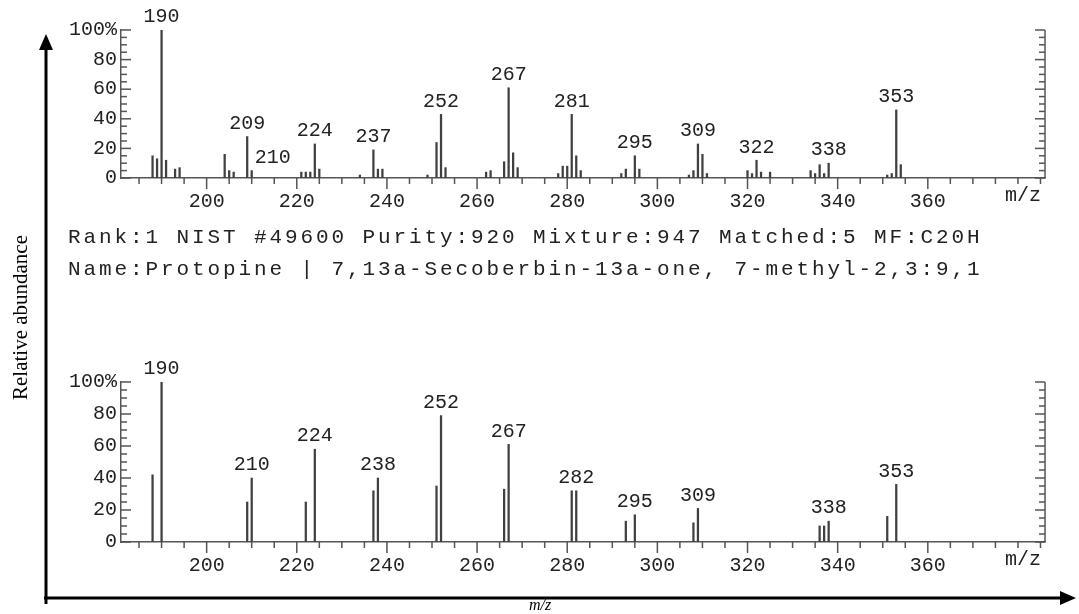 Image resolution: width=1079 pixels, height=614 pixels. Describe the element at coordinates (373, 137) in the screenshot. I see `annotation: 237` at that location.